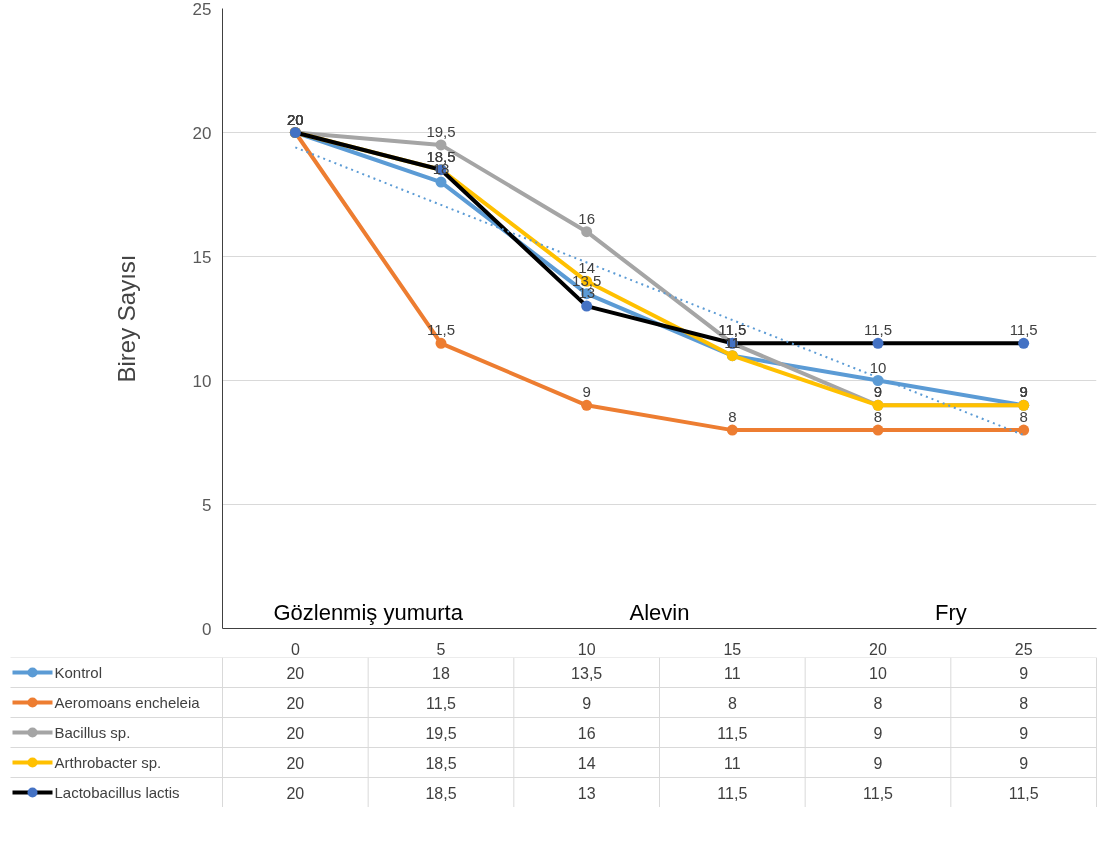  I want to click on legend-label: Kontrol, so click(78, 672).